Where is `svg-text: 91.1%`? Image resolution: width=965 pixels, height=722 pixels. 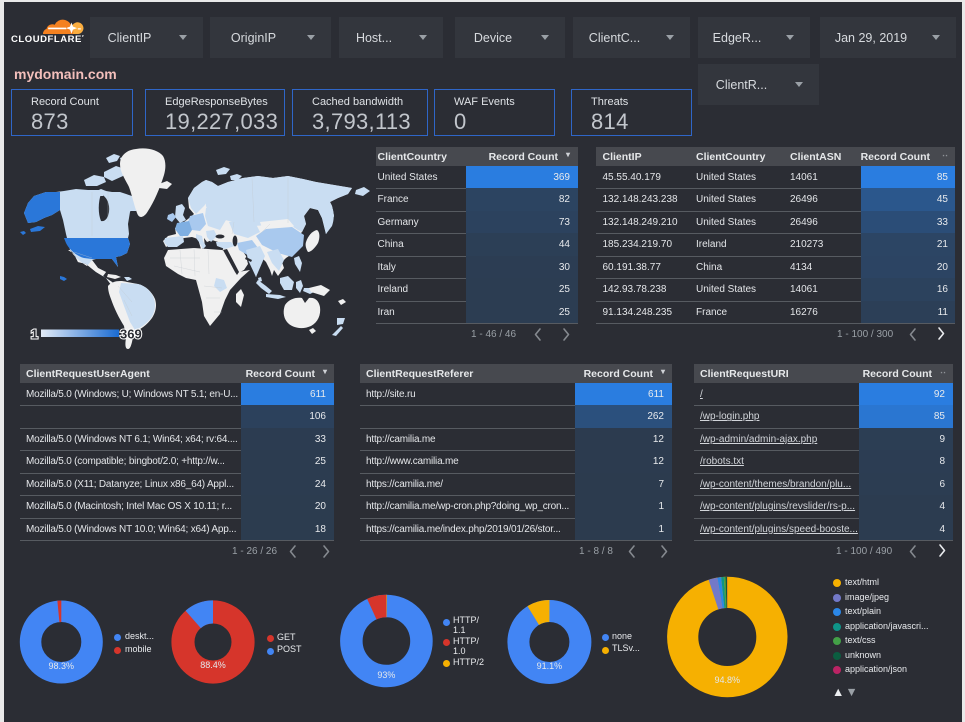
svg-text: 91.1% is located at coordinates (550, 666).